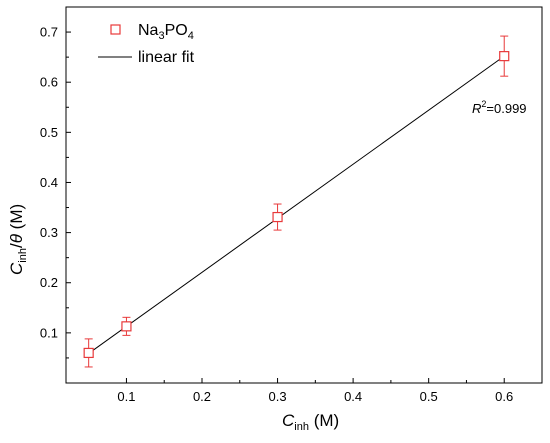 This screenshot has height=443, width=550. Describe the element at coordinates (504, 396) in the screenshot. I see `x-tick-label: 0.6` at that location.